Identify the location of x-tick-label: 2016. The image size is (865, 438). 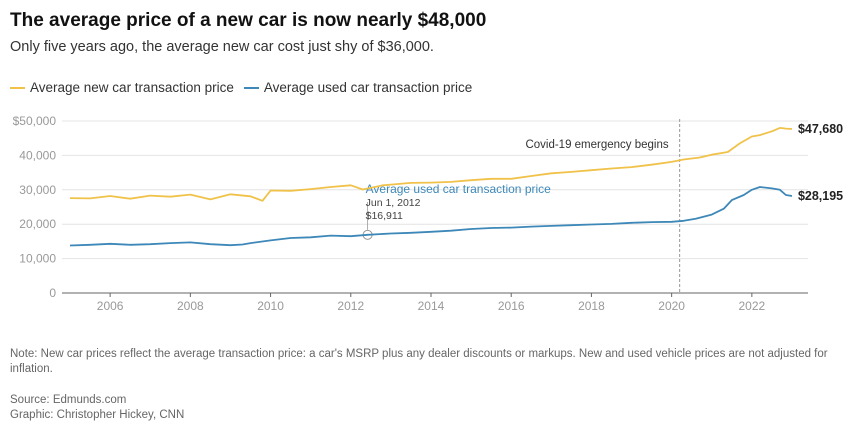
(511, 306).